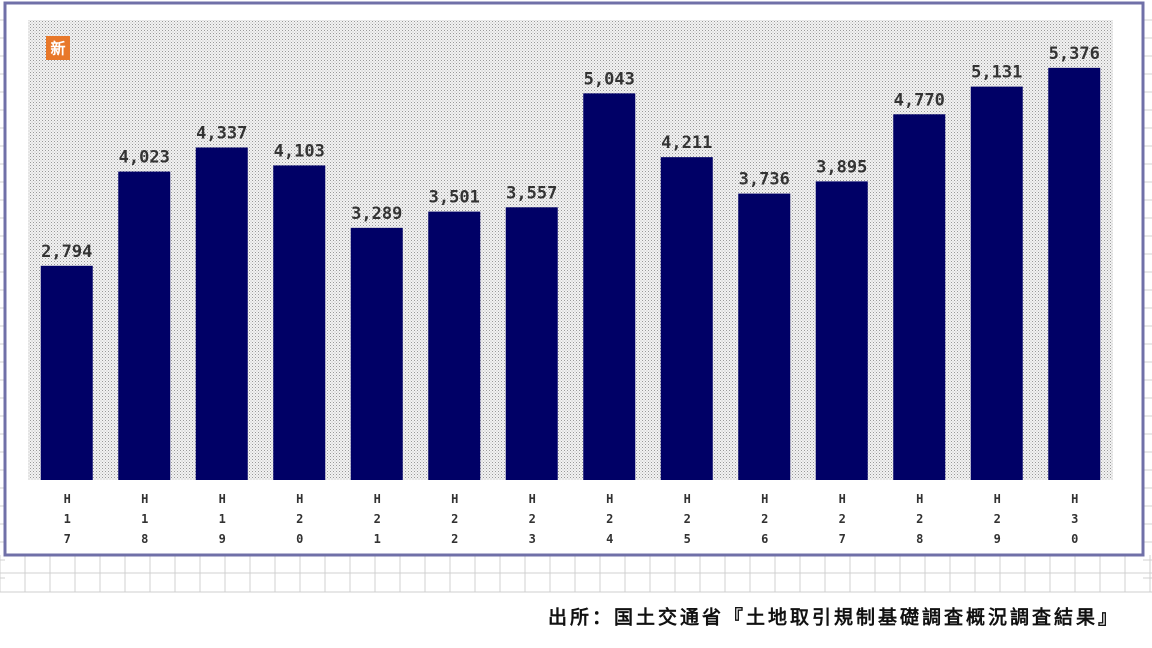  What do you see at coordinates (610, 522) in the screenshot?
I see `x-tick-label: H24` at bounding box center [610, 522].